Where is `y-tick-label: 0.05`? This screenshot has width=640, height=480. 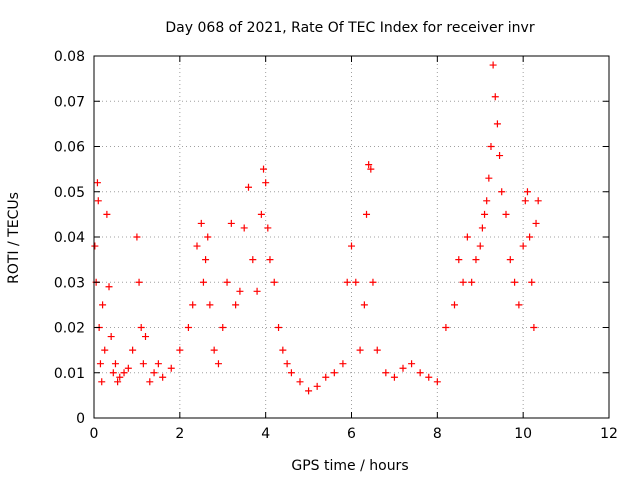 y-tick-label: 0.05 is located at coordinates (69, 193).